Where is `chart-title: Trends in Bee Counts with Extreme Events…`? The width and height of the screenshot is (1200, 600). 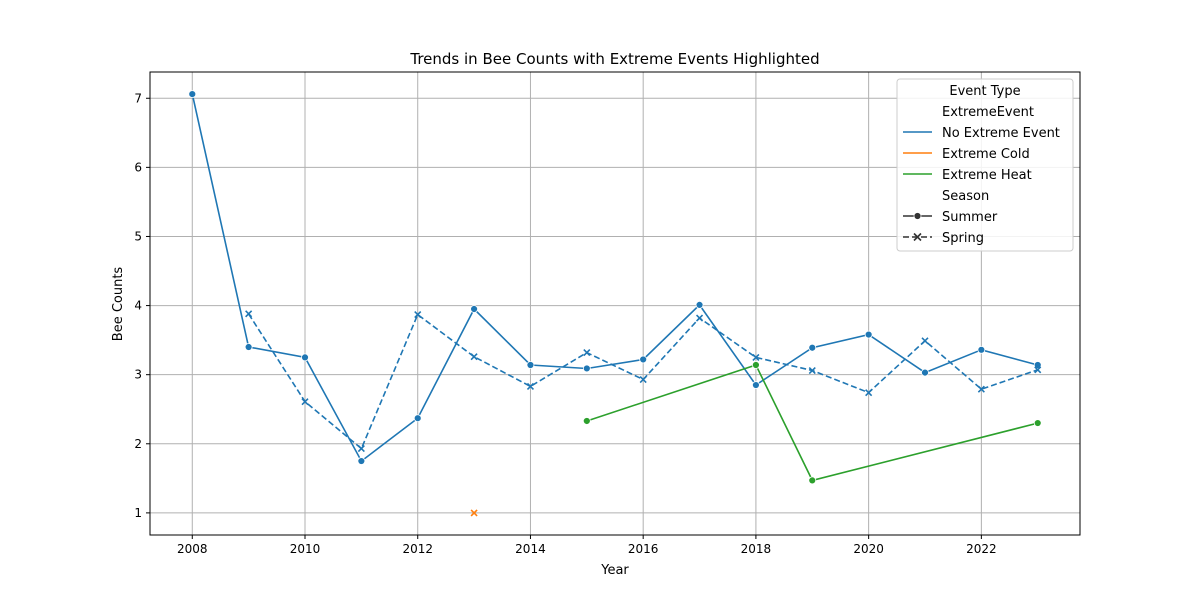 chart-title: Trends in Bee Counts with Extreme Events… is located at coordinates (614, 59).